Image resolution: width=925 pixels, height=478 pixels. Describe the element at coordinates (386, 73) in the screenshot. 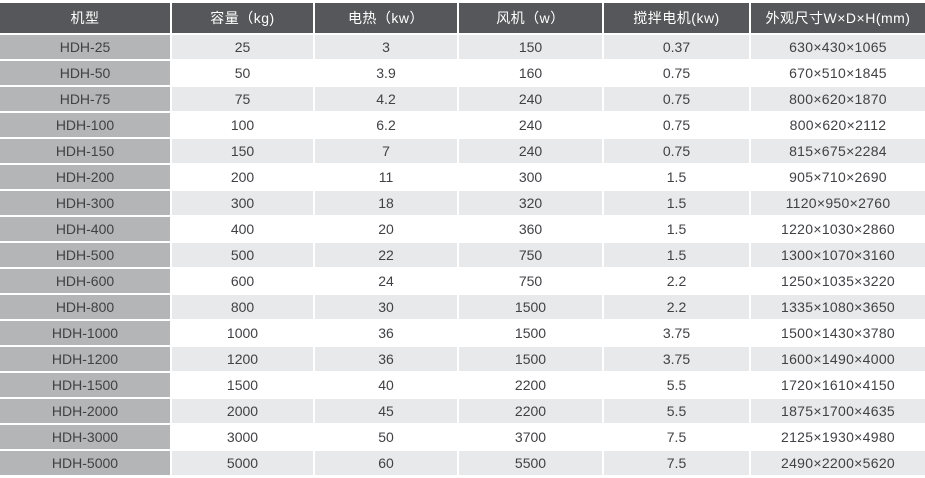

I see `cell-heat: 3.9` at that location.